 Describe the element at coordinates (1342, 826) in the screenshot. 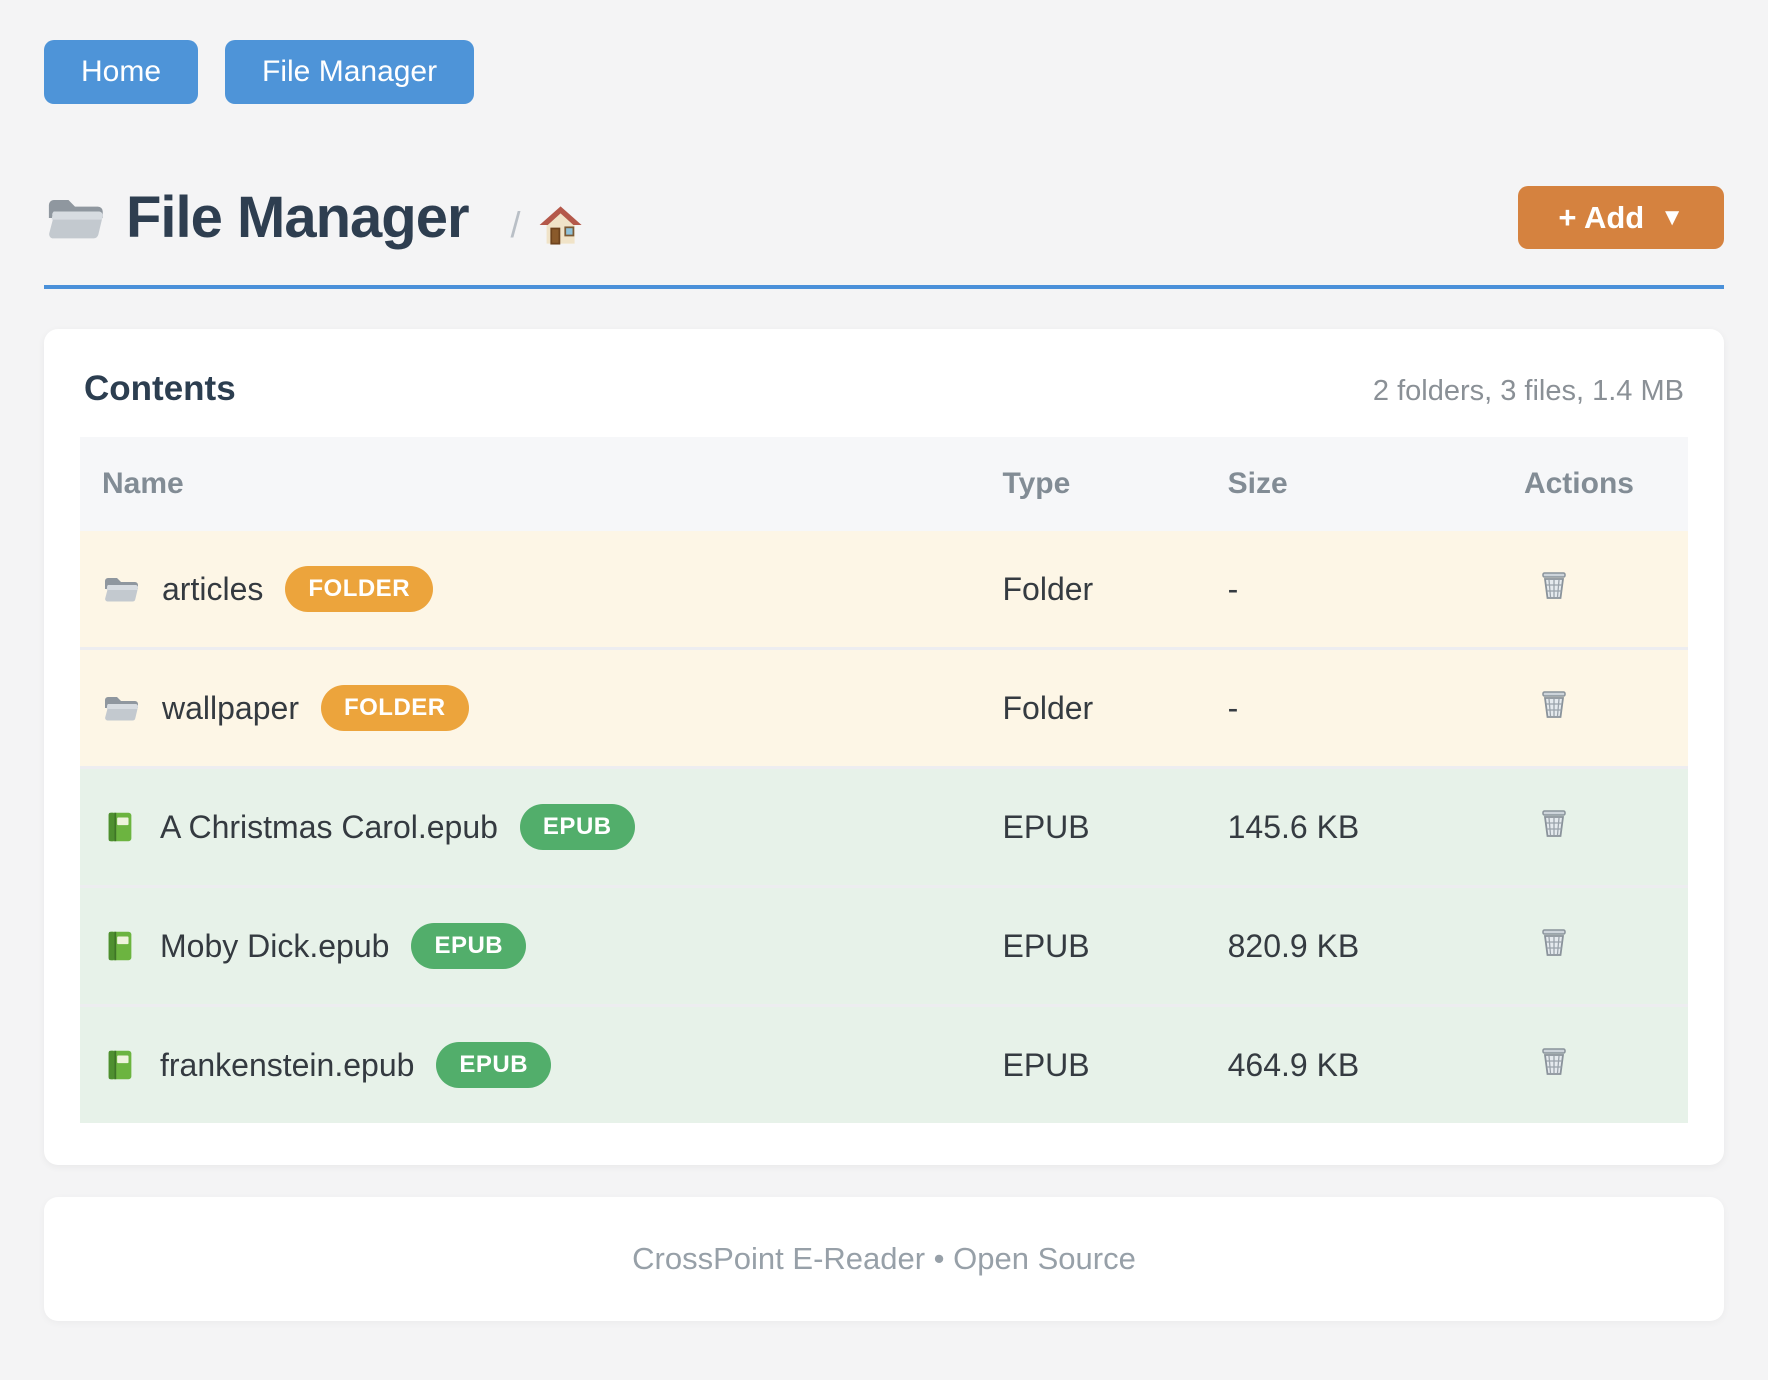

I see `size-cell: 145.6 KB` at that location.